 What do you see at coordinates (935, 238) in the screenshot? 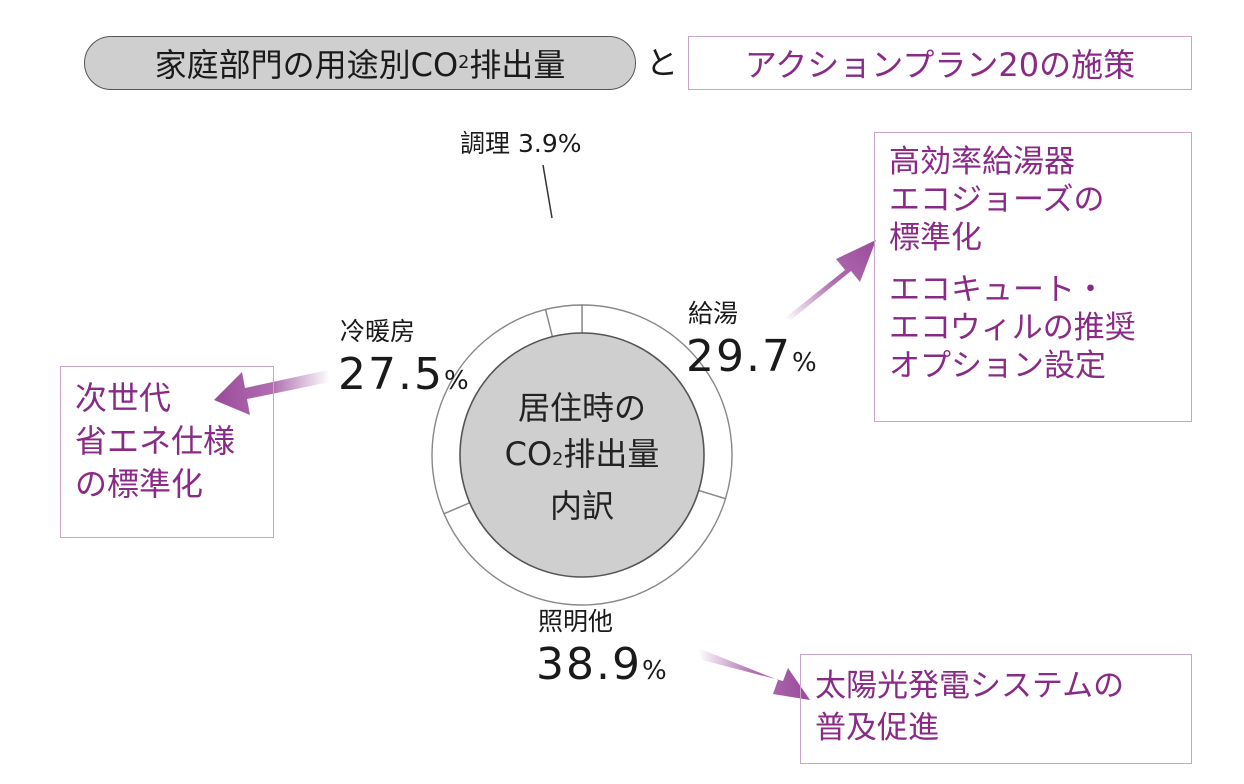
I see `hotwater-action-line: 標準化` at bounding box center [935, 238].